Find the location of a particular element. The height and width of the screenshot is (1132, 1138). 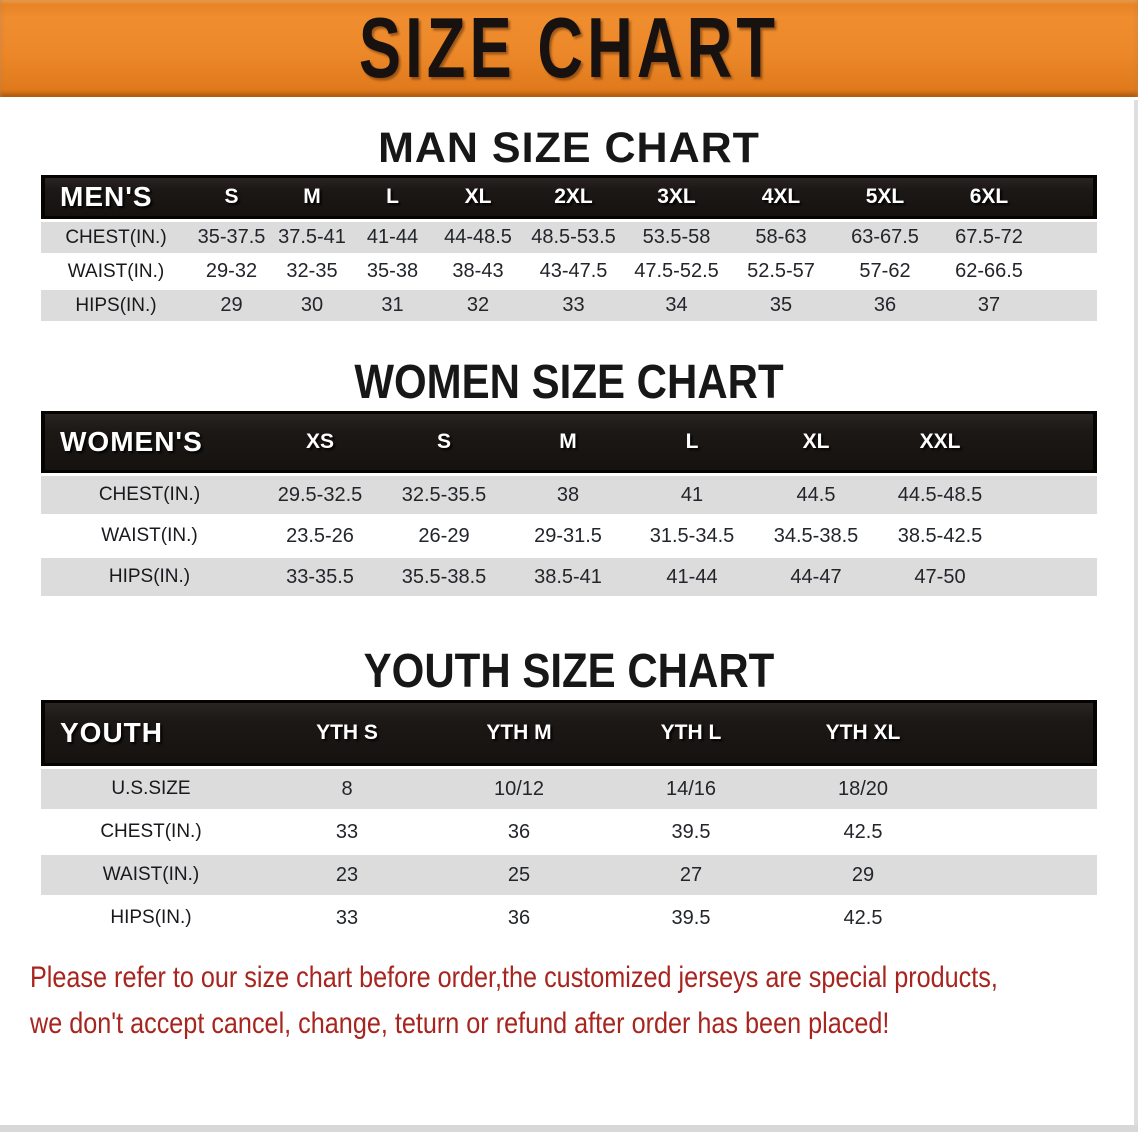

size-cell: 33-35.5 is located at coordinates (320, 577).